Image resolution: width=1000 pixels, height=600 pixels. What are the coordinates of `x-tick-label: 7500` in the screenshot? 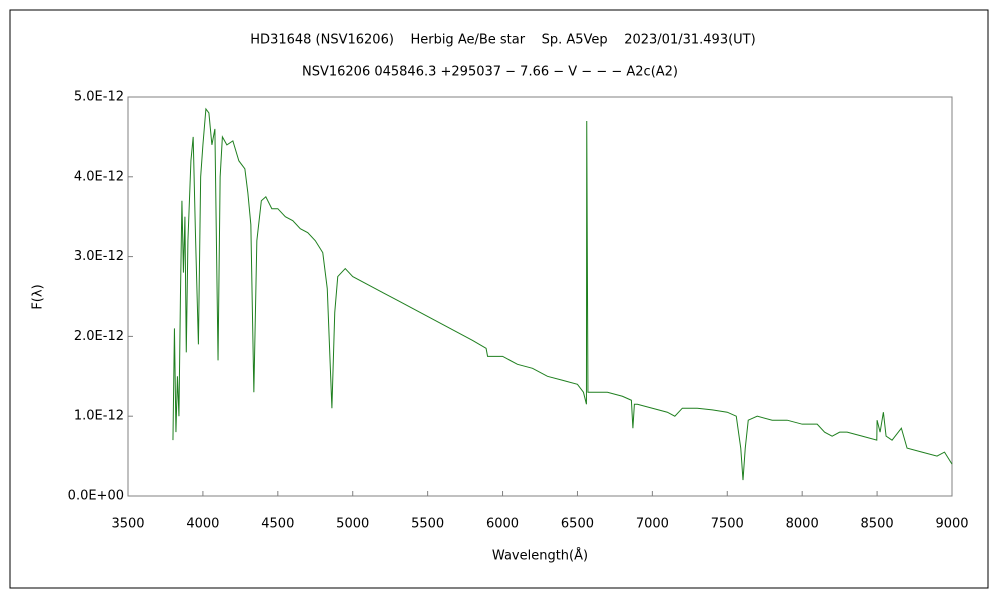 It's located at (727, 524).